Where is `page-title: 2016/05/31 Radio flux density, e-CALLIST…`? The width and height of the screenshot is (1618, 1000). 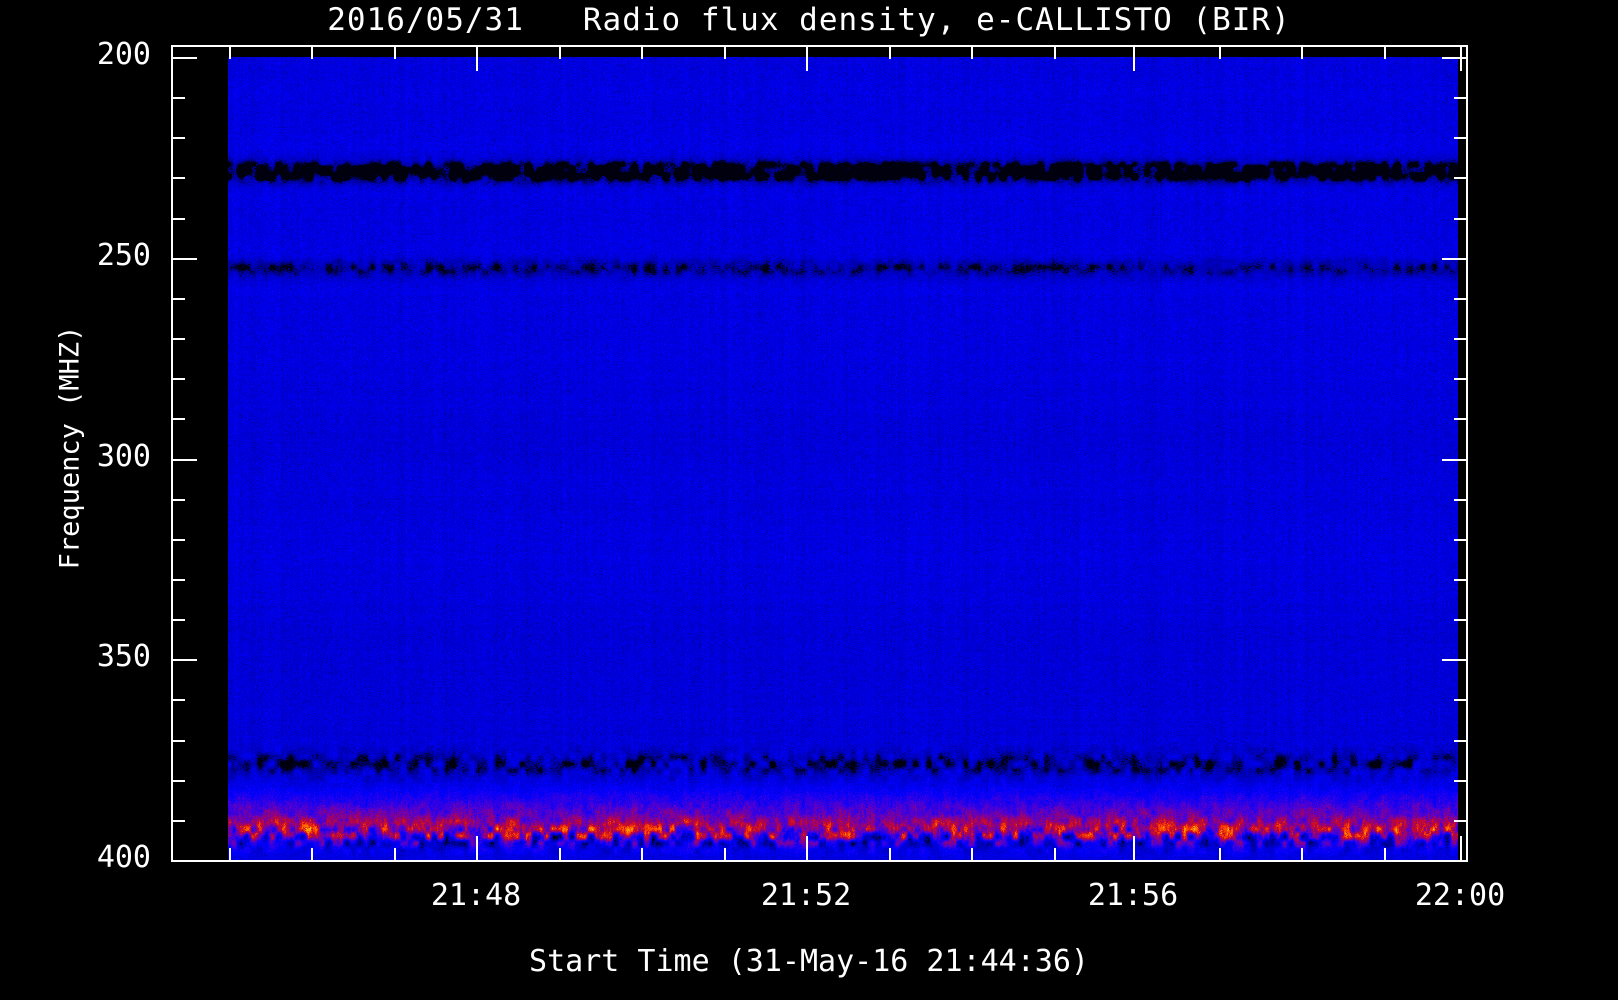
page-title: 2016/05/31 Radio flux density, e-CALLIST… is located at coordinates (809, 20).